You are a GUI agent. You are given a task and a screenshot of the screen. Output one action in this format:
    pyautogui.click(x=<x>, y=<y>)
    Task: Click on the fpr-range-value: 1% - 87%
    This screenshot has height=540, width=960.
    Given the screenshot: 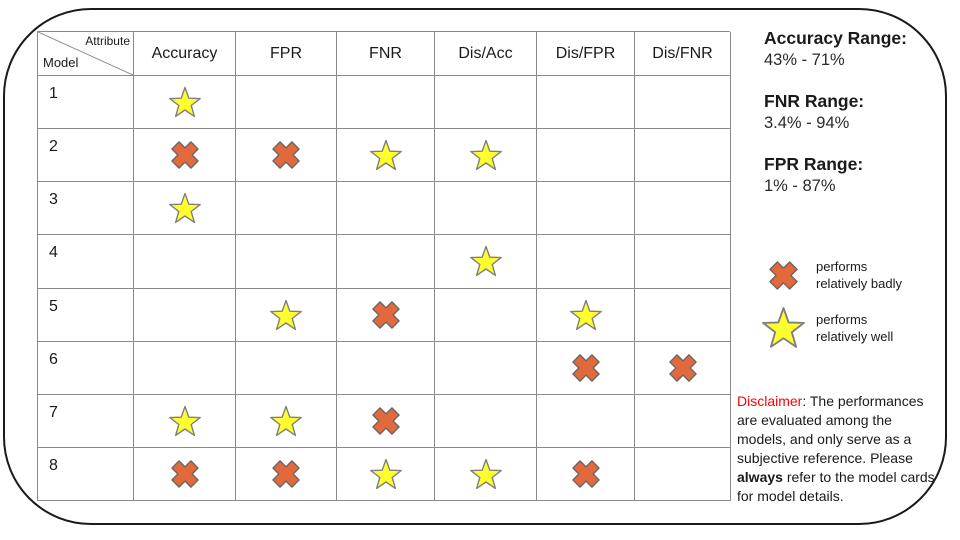 What is the action you would take?
    pyautogui.click(x=800, y=186)
    